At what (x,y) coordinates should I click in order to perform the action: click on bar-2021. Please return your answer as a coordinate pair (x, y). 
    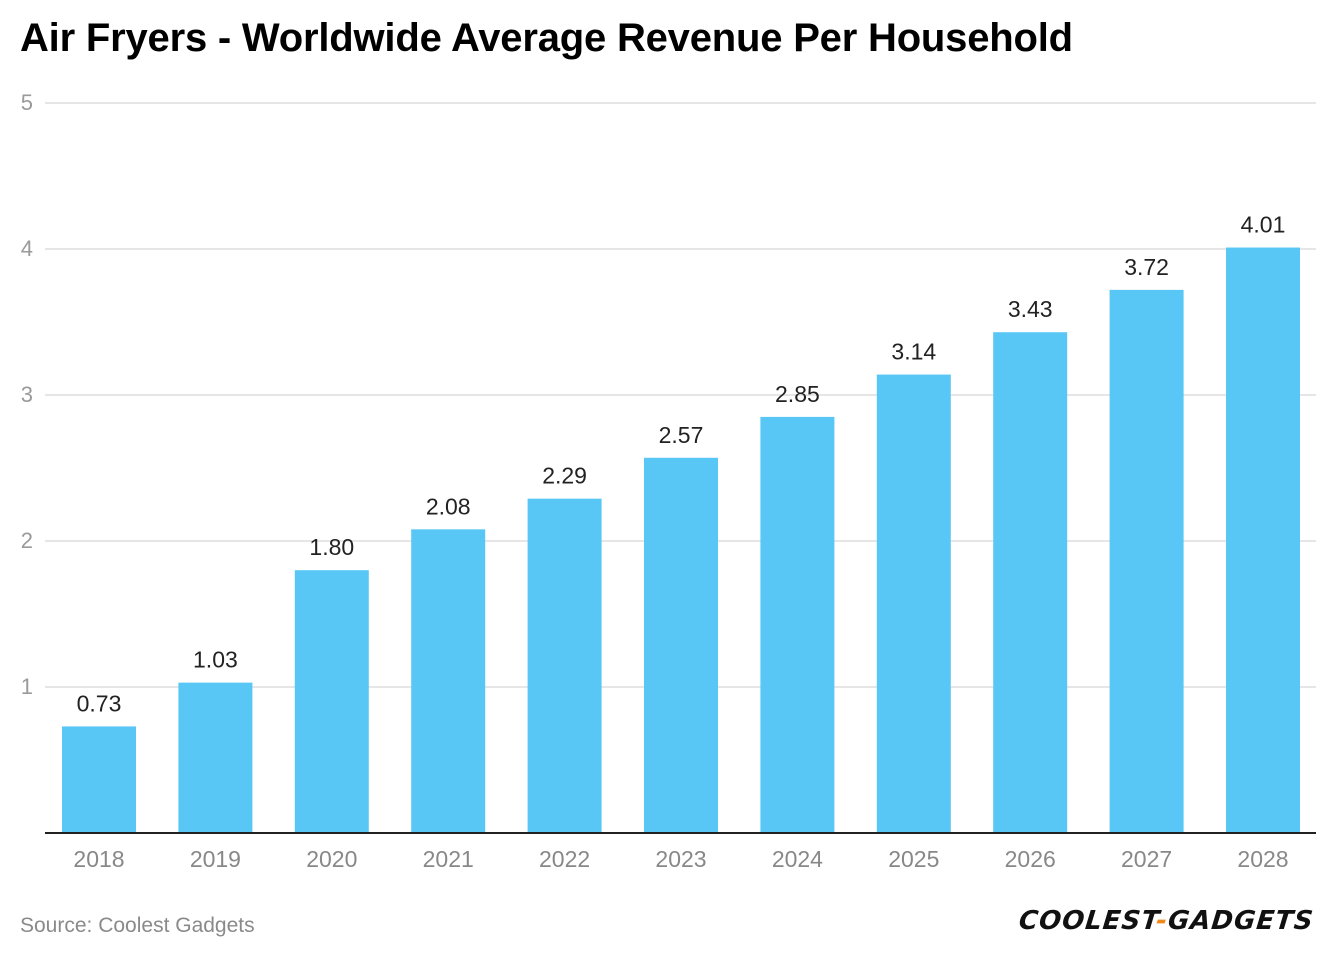
    Looking at the image, I should click on (448, 681).